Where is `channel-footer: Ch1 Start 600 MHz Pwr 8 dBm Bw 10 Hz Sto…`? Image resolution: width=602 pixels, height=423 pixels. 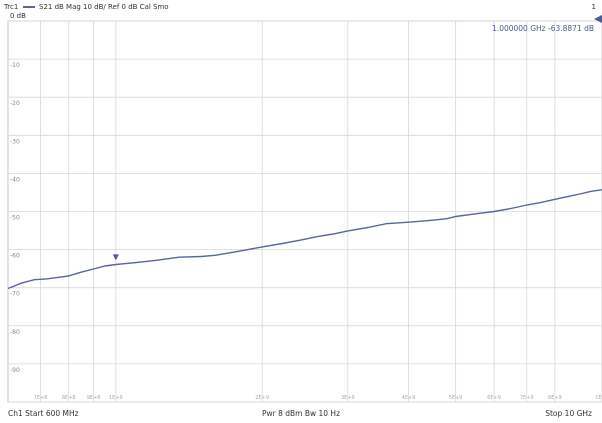 channel-footer: Ch1 Start 600 MHz Pwr 8 dBm Bw 10 Hz Sto… is located at coordinates (301, 414).